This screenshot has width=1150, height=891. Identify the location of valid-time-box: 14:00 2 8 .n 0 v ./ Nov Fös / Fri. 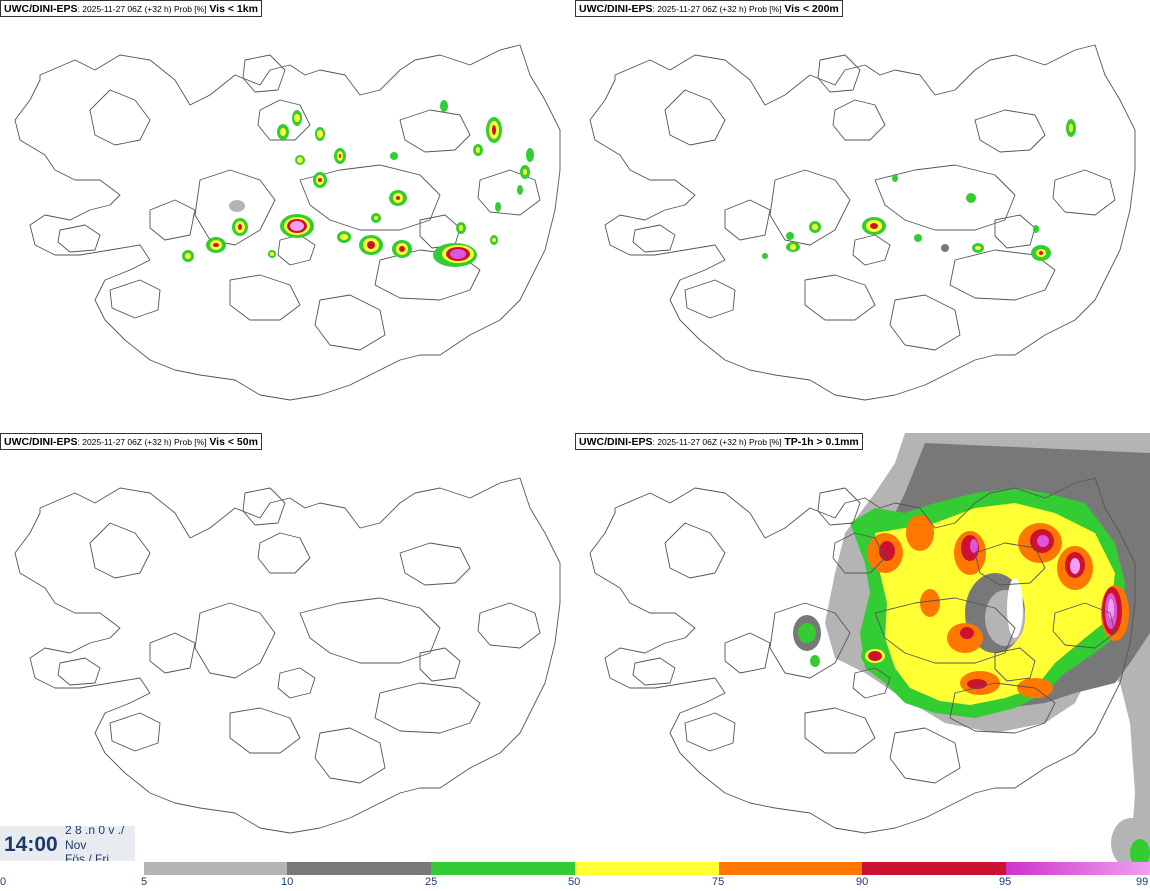
(67, 843).